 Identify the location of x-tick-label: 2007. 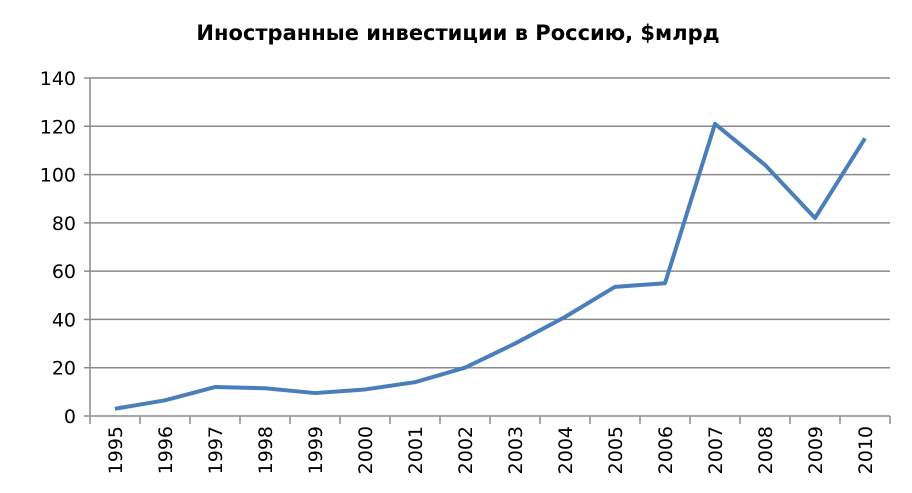
(716, 450).